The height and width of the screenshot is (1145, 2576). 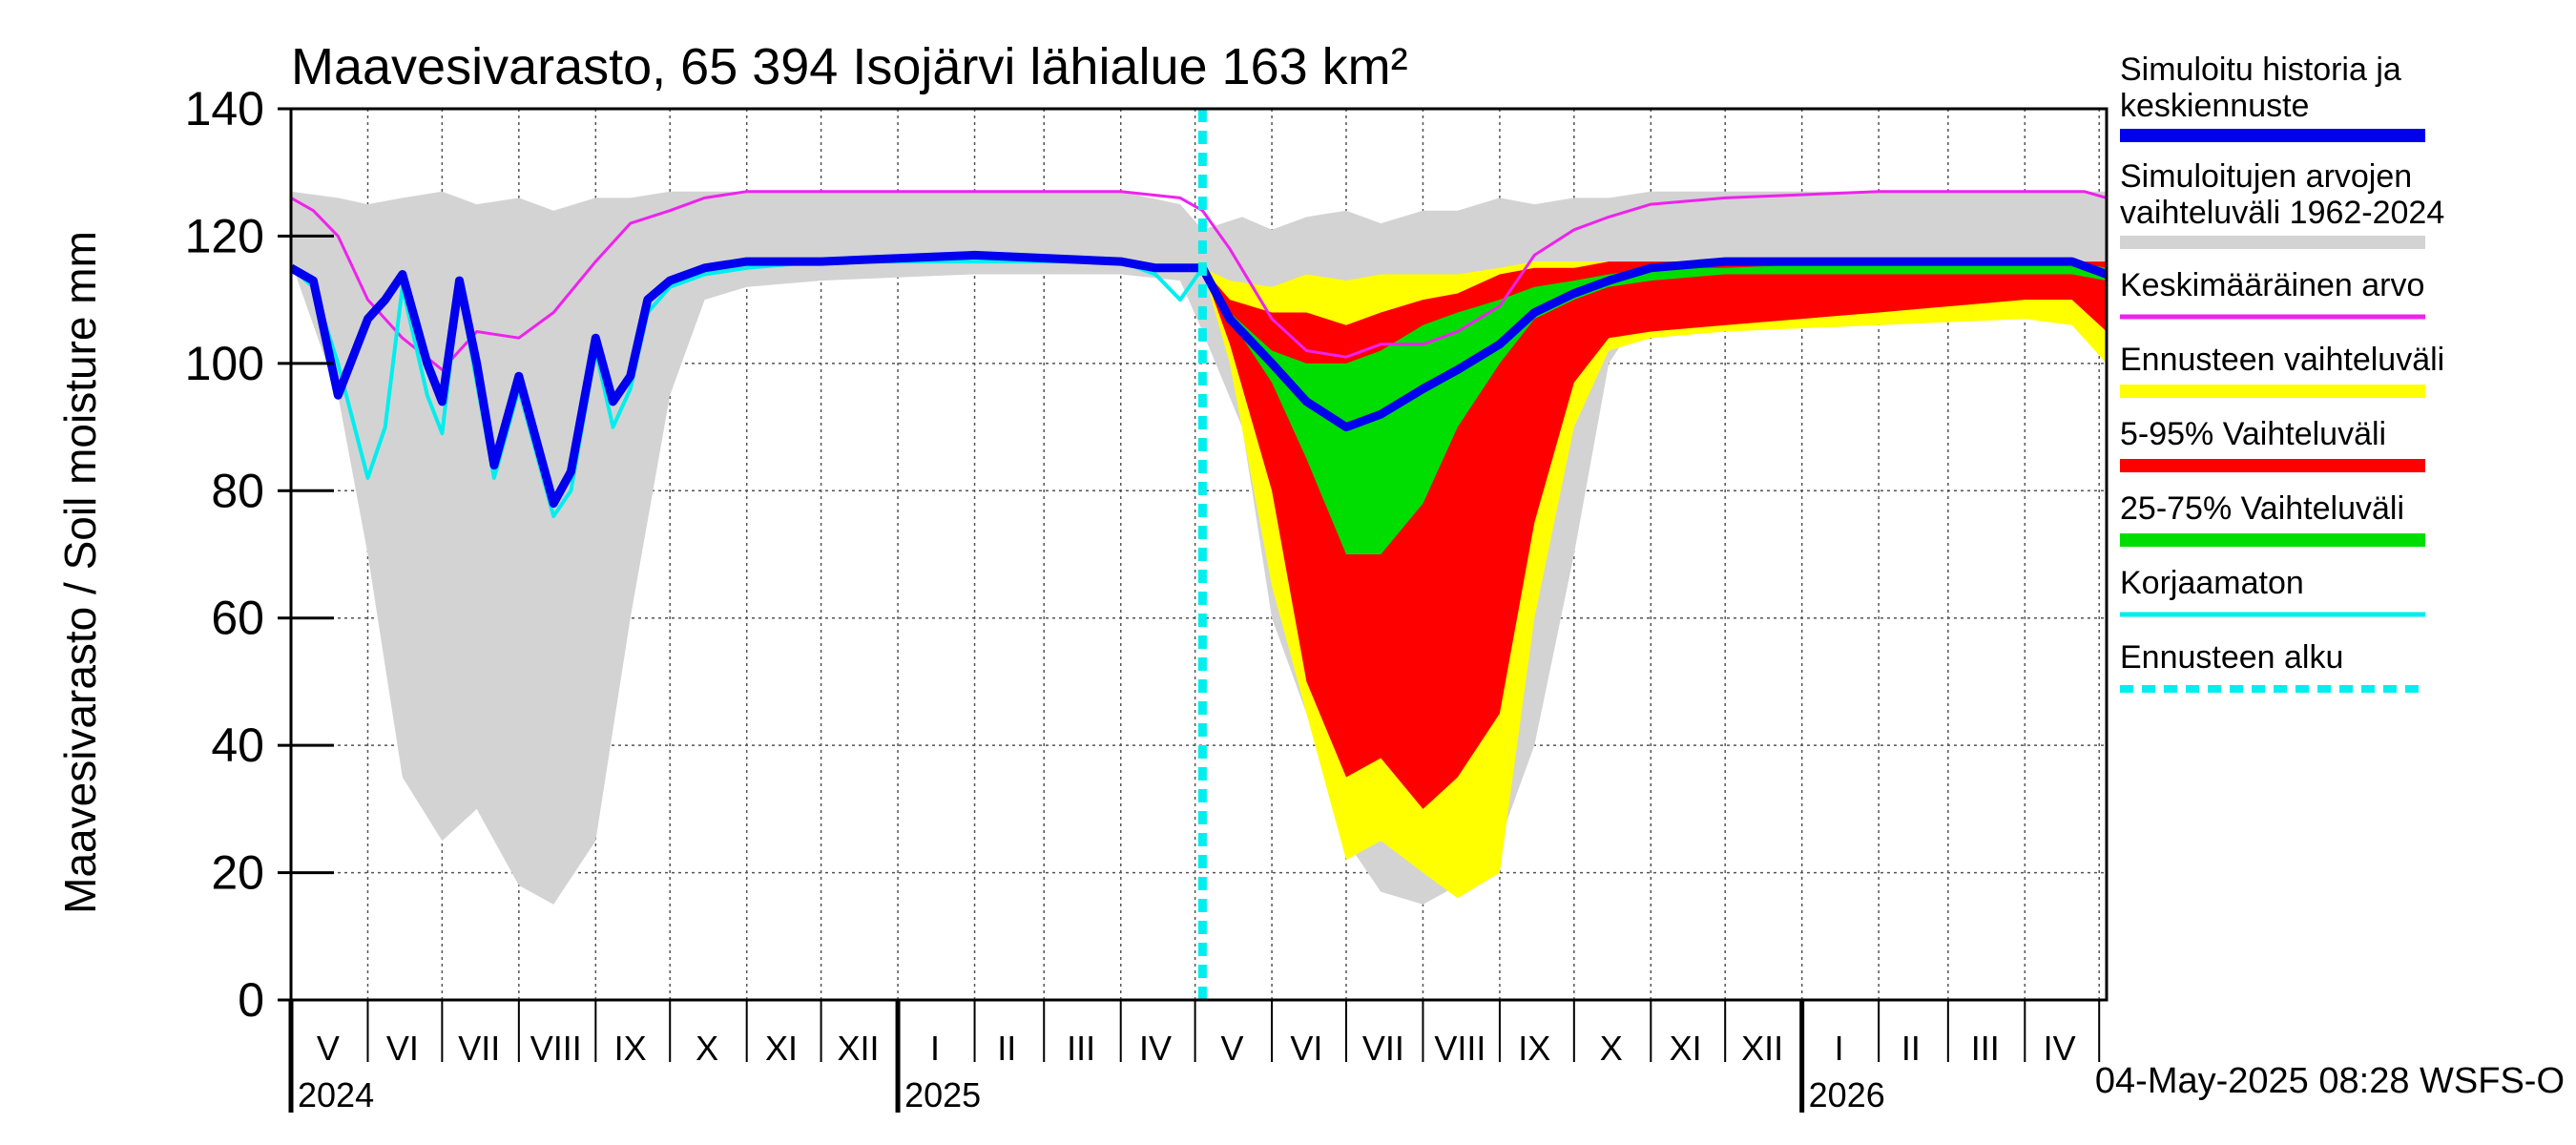 What do you see at coordinates (2214, 106) in the screenshot?
I see `legend-label-line: keskiennuste` at bounding box center [2214, 106].